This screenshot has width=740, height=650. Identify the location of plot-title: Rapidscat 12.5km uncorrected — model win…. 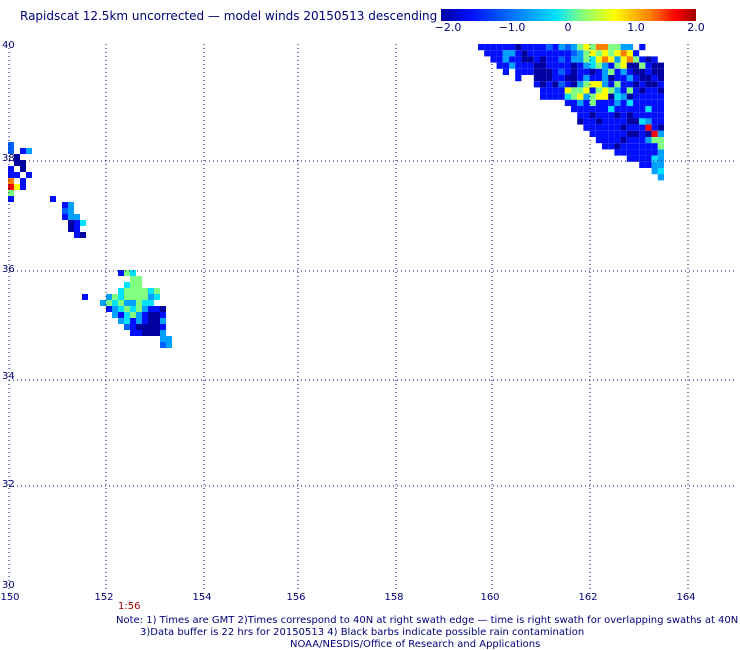
(229, 16).